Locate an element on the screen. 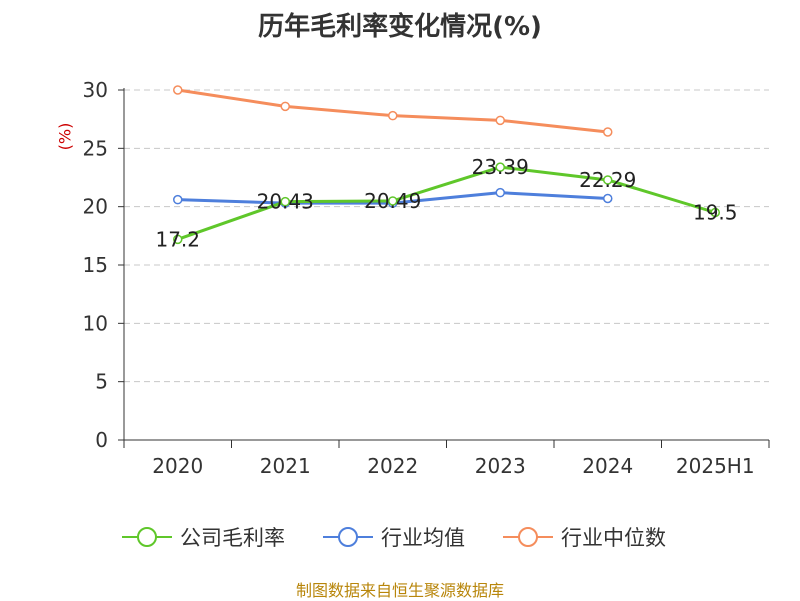 This screenshot has width=800, height=601. data-label: 22.29 is located at coordinates (607, 180).